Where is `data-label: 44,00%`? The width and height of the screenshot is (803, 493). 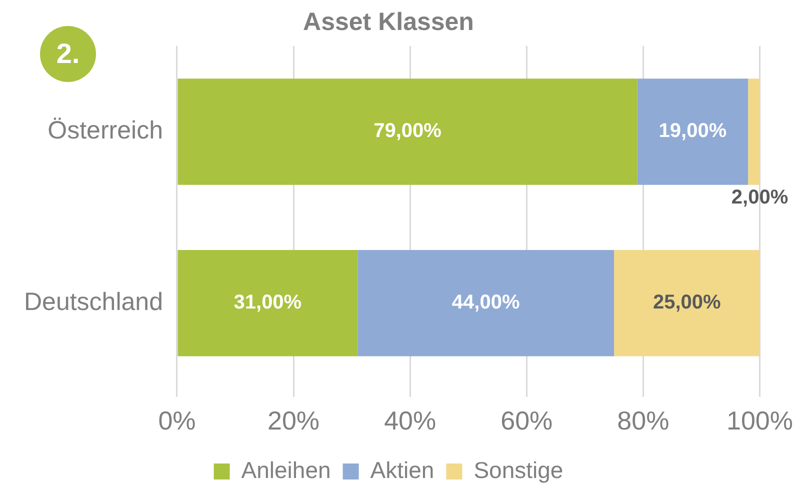
data-label: 44,00% is located at coordinates (486, 303).